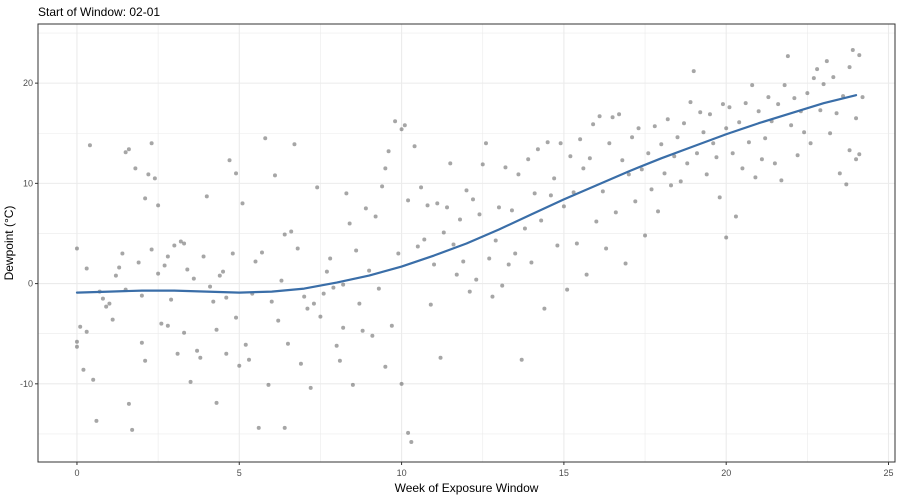 This screenshot has height=500, width=900. I want to click on x-tick-label: 5, so click(239, 473).